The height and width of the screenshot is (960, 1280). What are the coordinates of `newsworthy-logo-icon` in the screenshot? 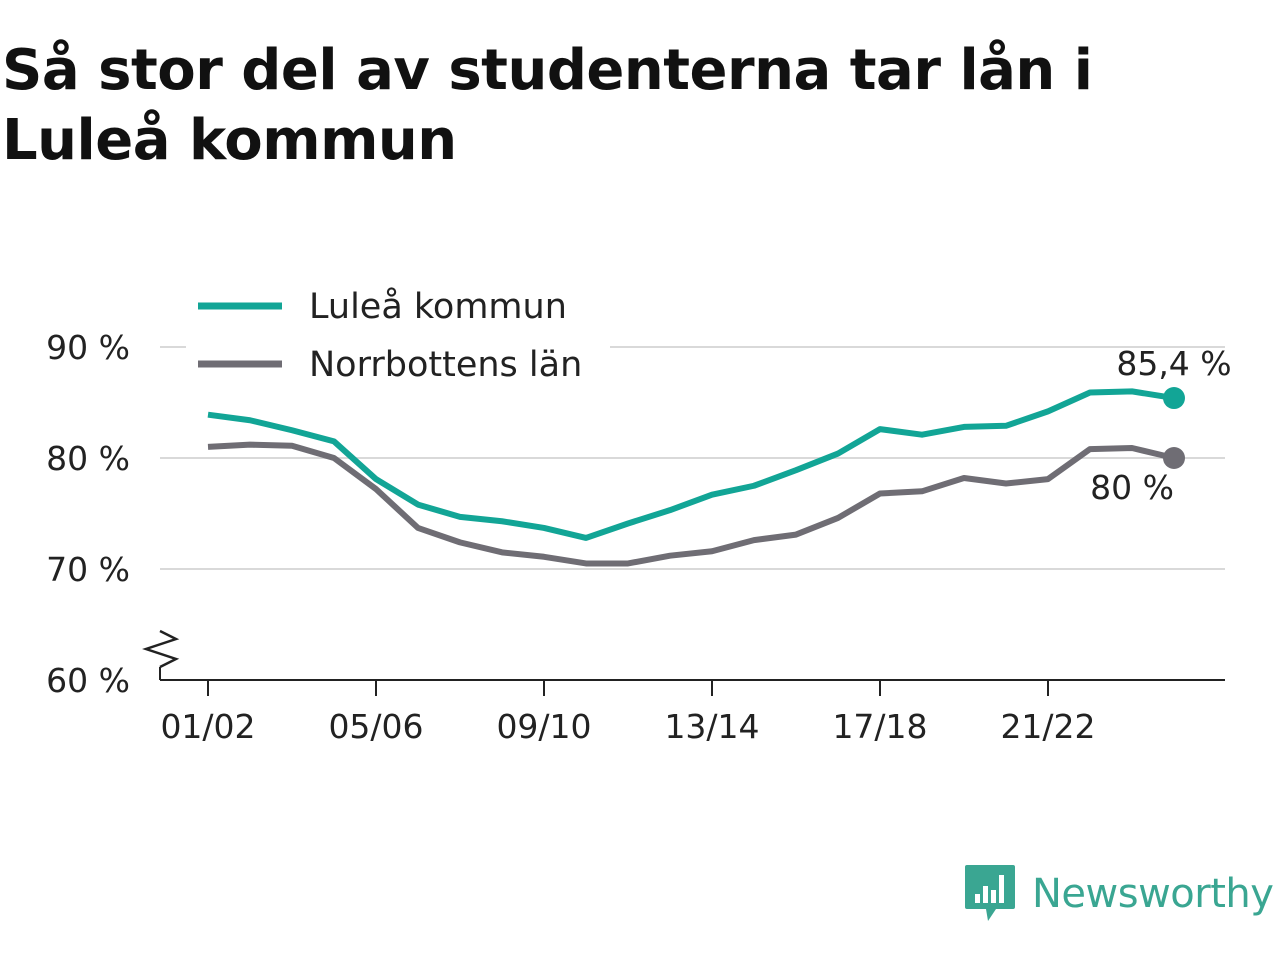 It's located at (990, 893).